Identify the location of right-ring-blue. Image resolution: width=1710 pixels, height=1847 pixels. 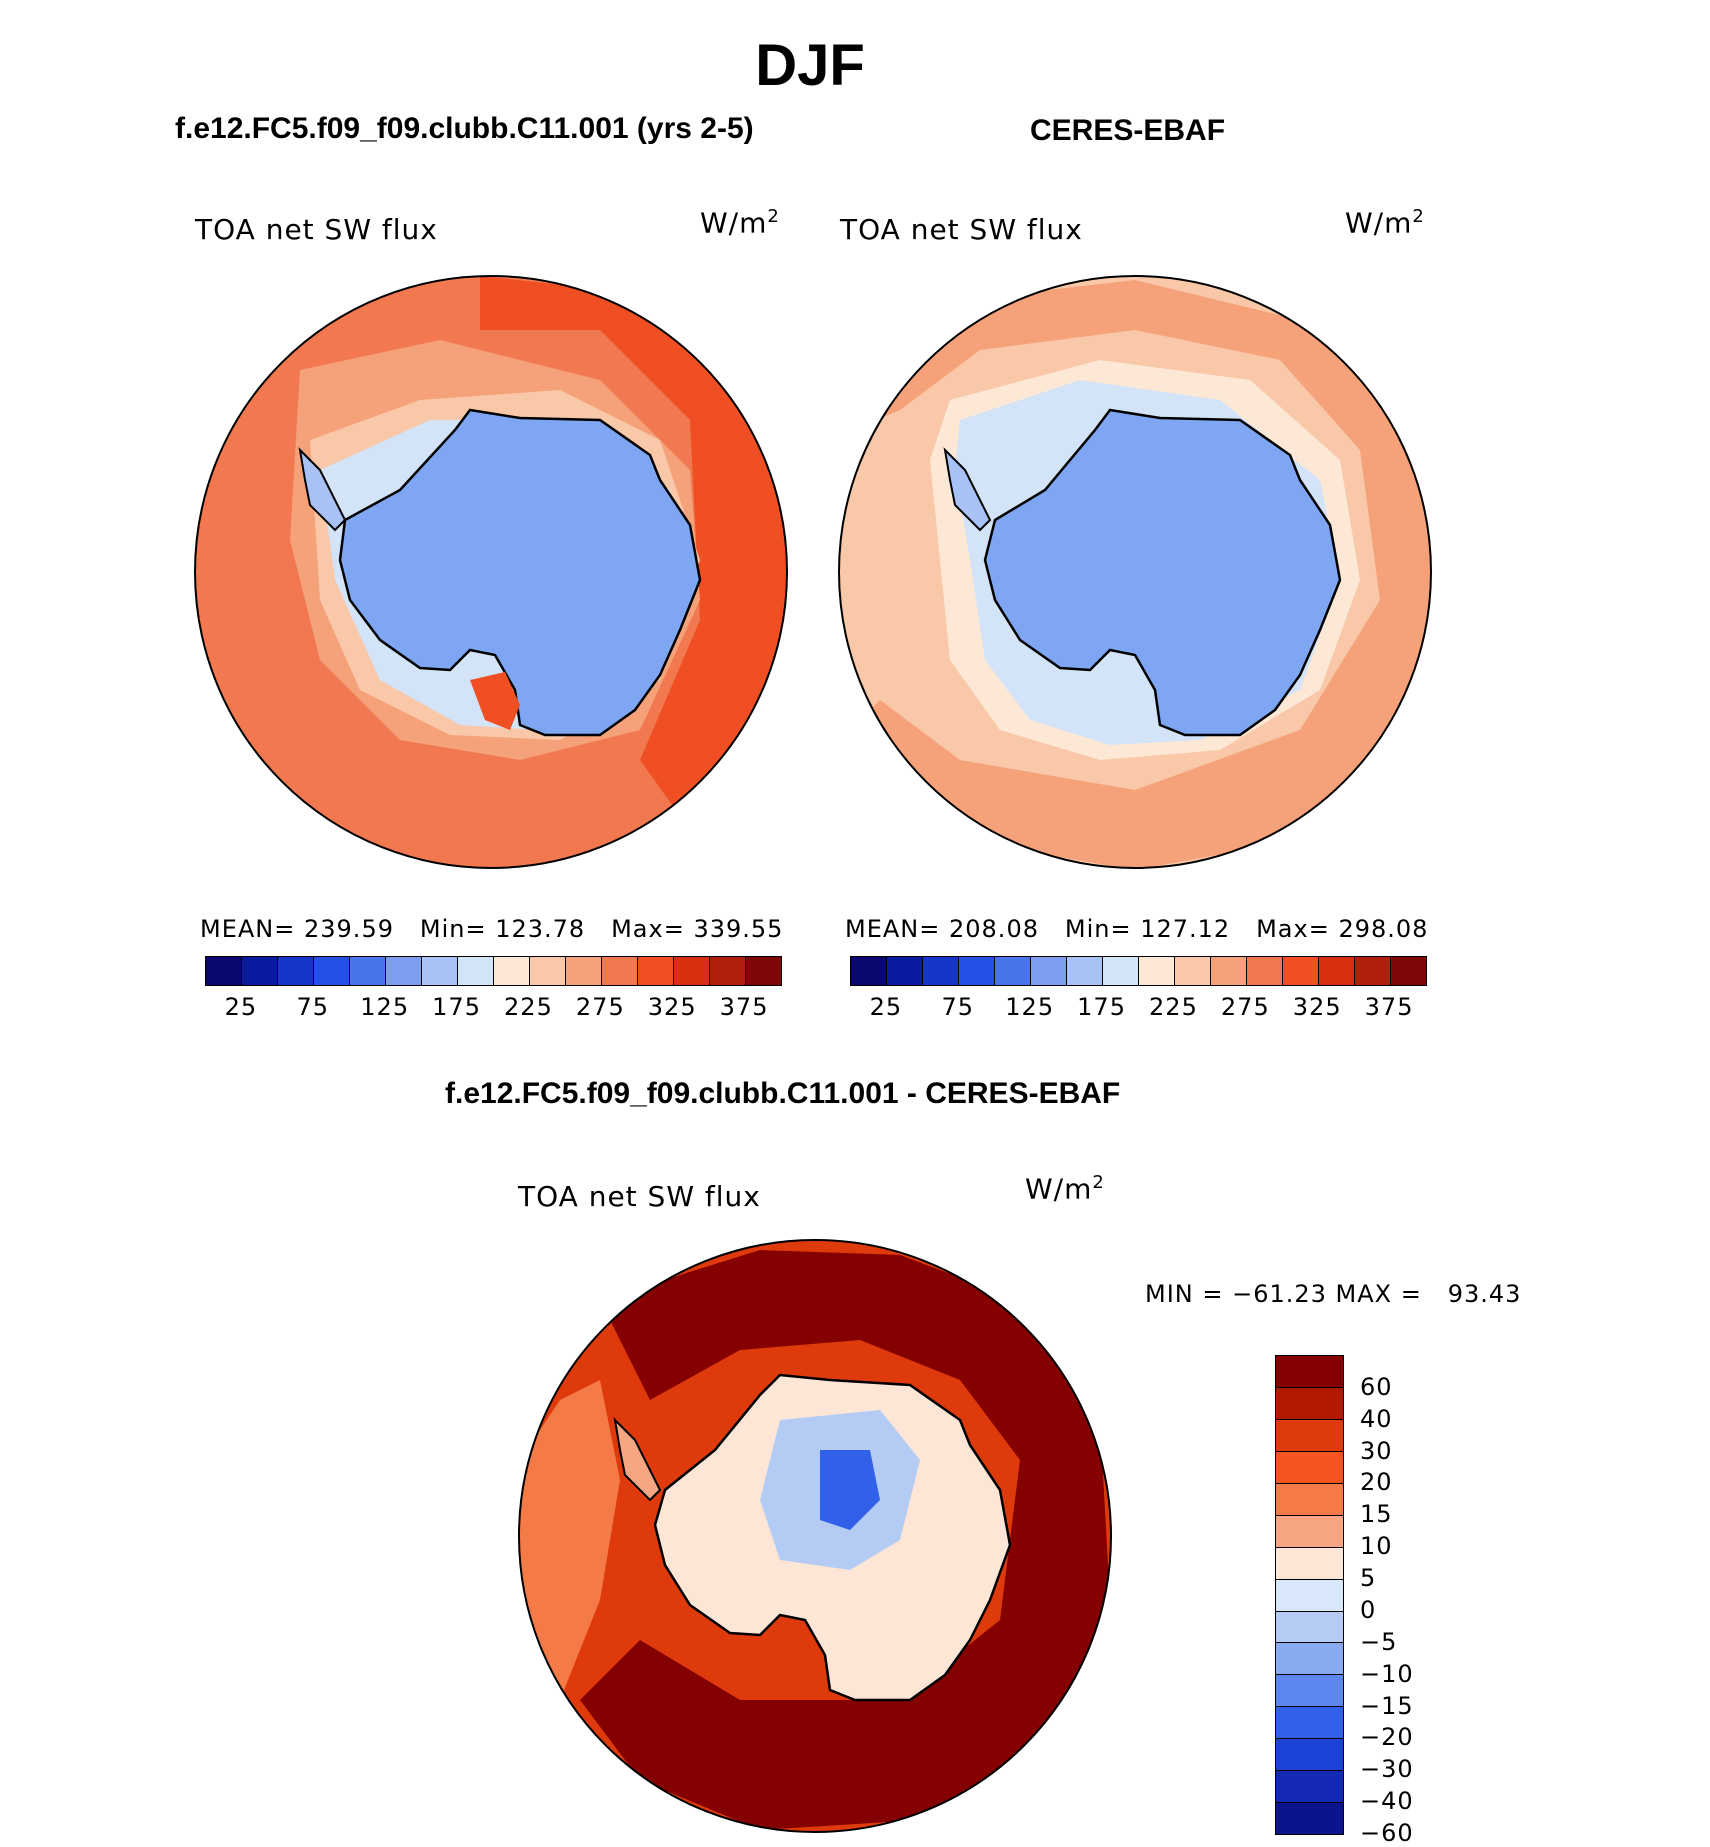
(1147, 562).